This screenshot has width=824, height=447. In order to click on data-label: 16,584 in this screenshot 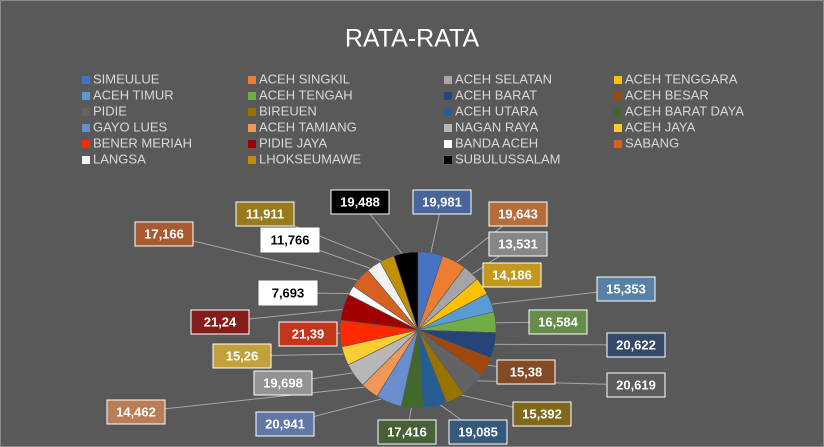, I will do `click(558, 321)`.